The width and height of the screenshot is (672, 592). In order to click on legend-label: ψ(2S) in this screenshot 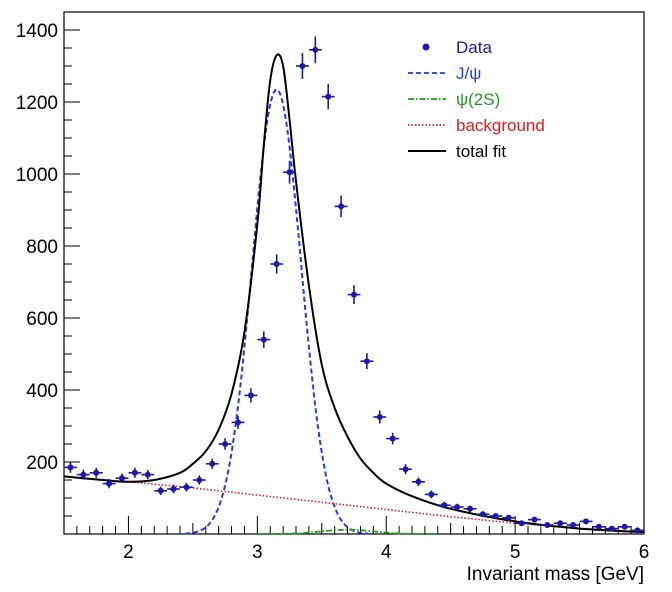, I will do `click(478, 99)`.